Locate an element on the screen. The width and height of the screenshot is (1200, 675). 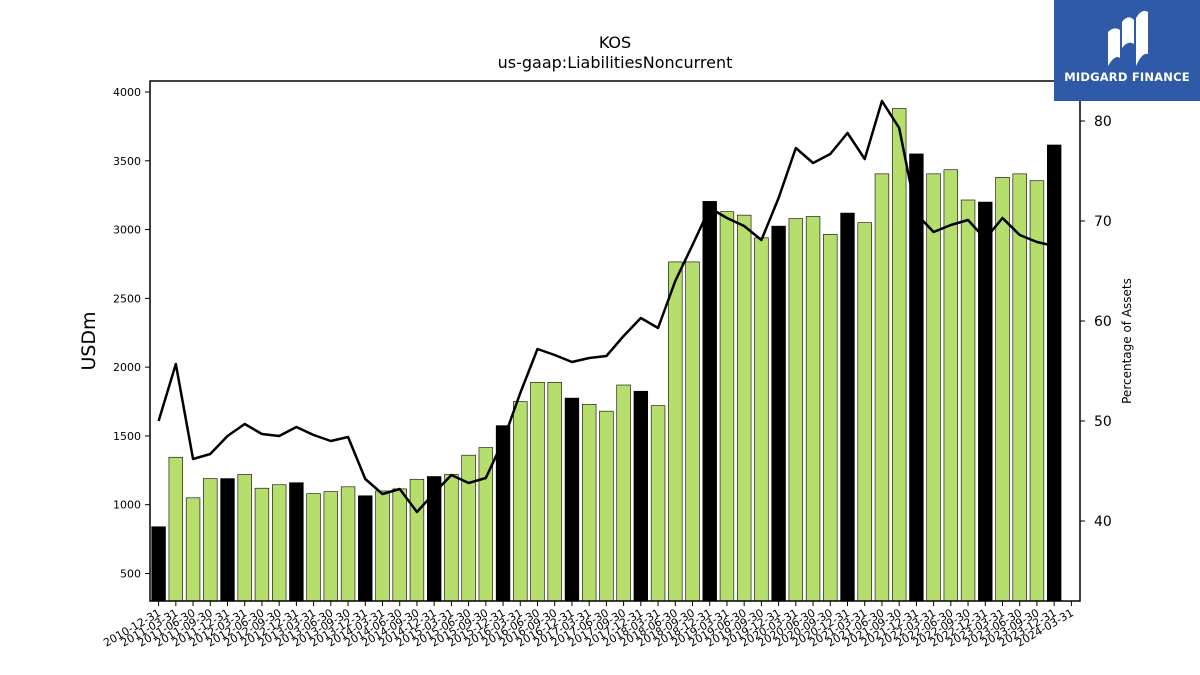
y-tick-label: 2500 is located at coordinates (127, 298).